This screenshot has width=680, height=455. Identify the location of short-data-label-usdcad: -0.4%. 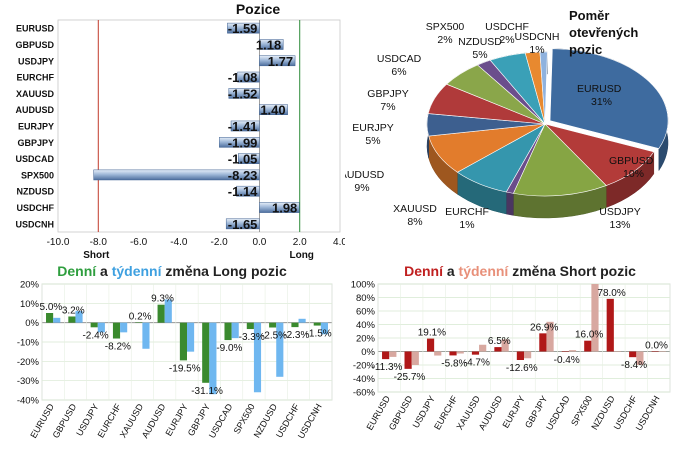
(567, 360).